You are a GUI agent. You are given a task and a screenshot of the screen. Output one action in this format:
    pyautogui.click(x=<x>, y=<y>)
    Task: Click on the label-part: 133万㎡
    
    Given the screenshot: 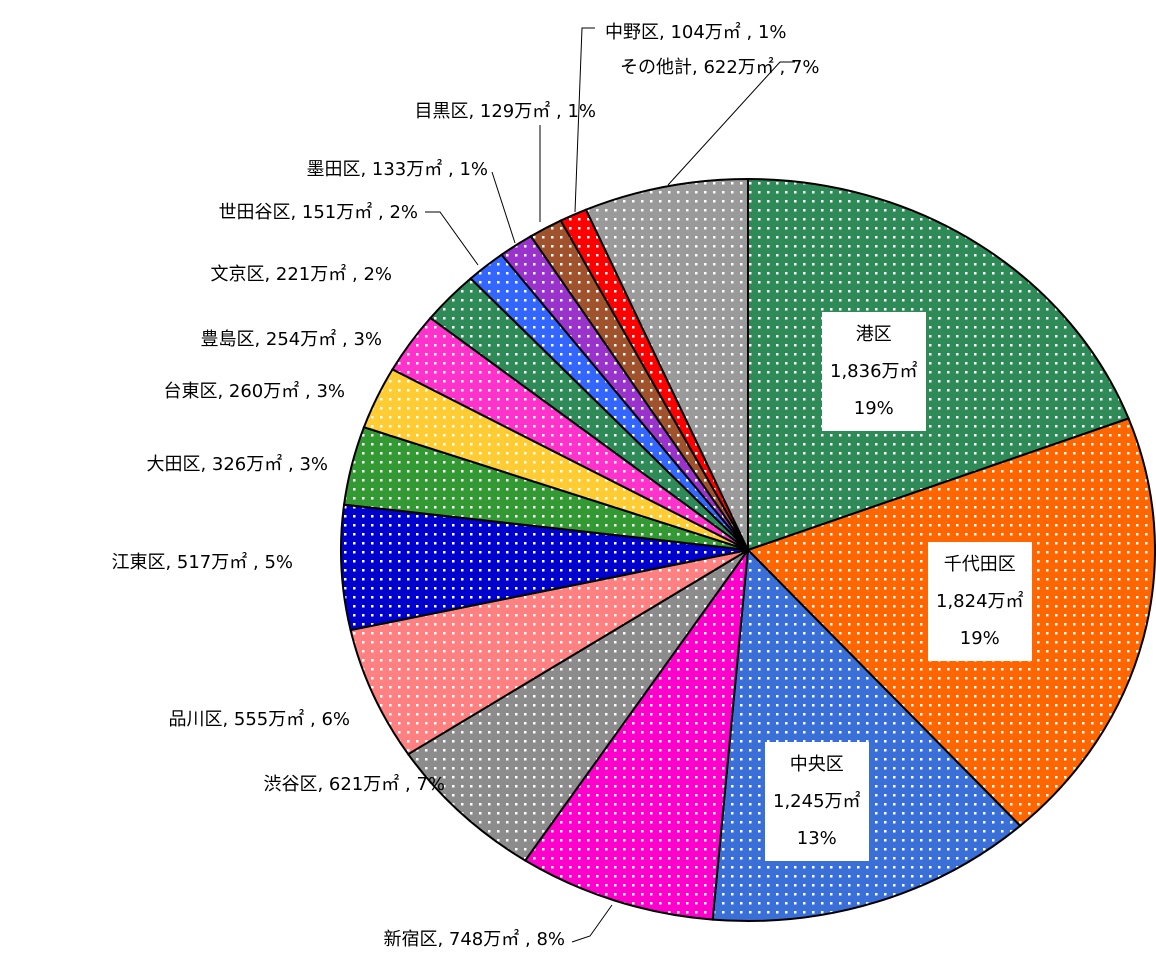 What is the action you would take?
    pyautogui.click(x=416, y=169)
    